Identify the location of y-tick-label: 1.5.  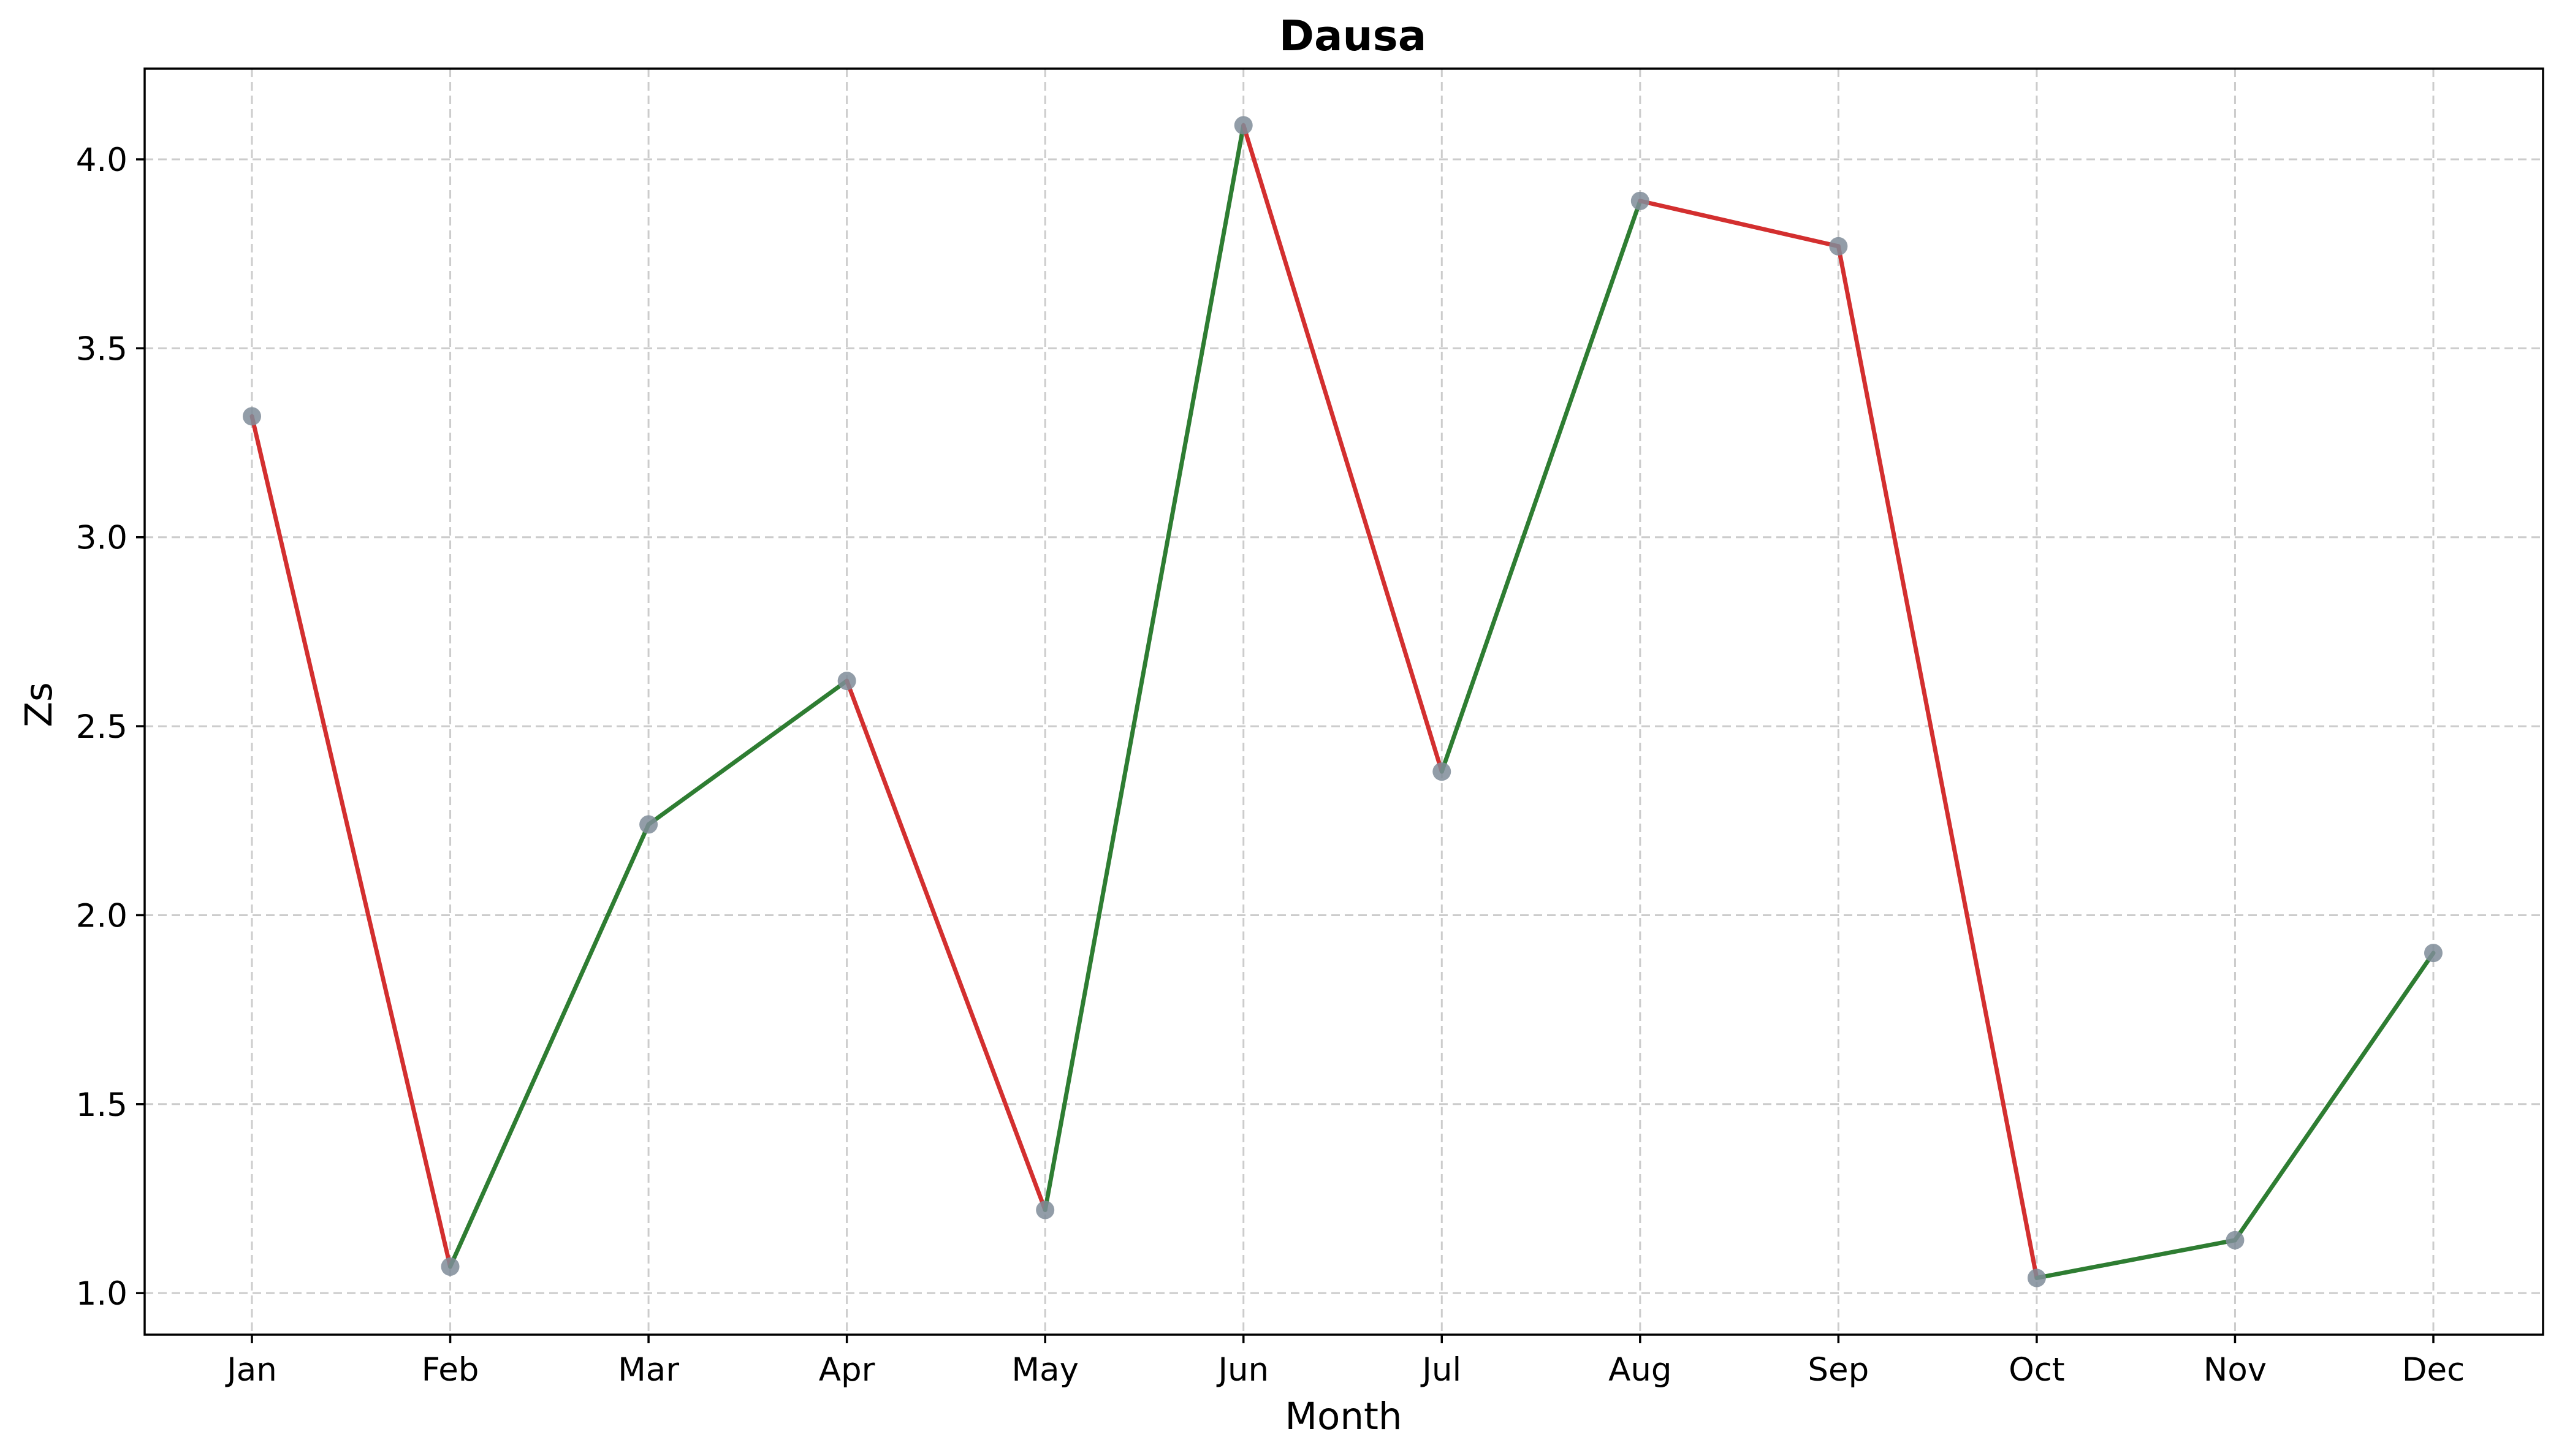
(101, 1105).